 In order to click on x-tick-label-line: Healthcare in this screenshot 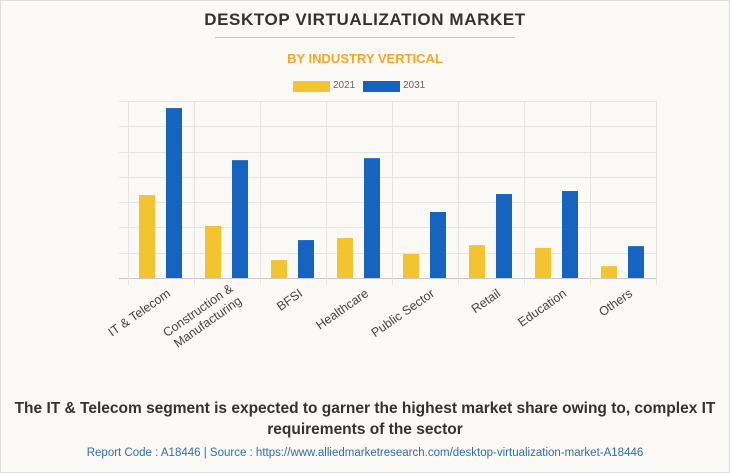, I will do `click(342, 309)`.